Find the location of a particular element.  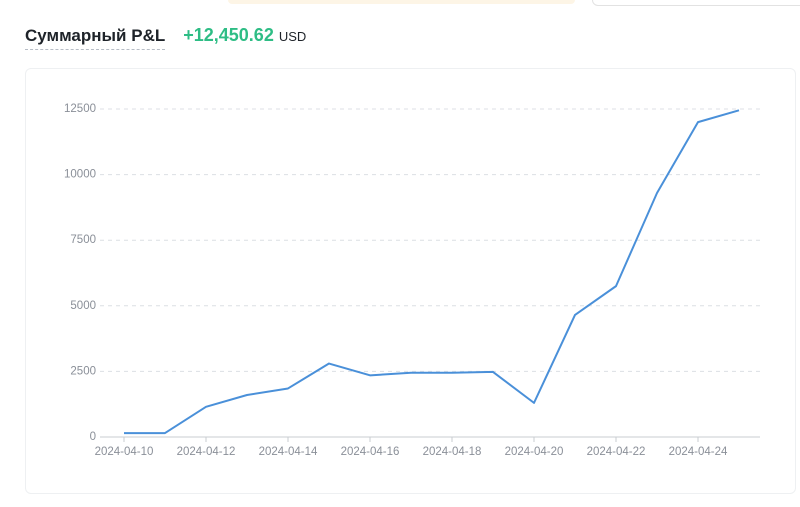

pnl-currency: USD is located at coordinates (292, 36).